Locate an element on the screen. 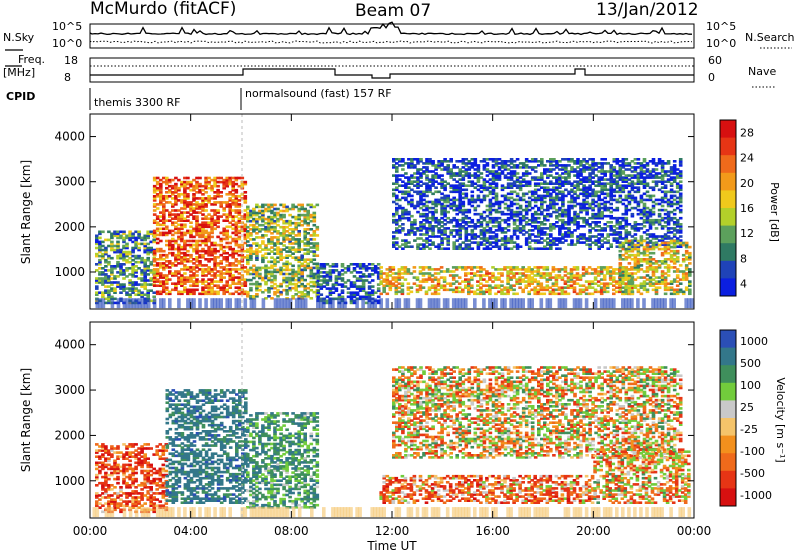 This screenshot has width=800, height=554. freq-trace is located at coordinates (392, 73).